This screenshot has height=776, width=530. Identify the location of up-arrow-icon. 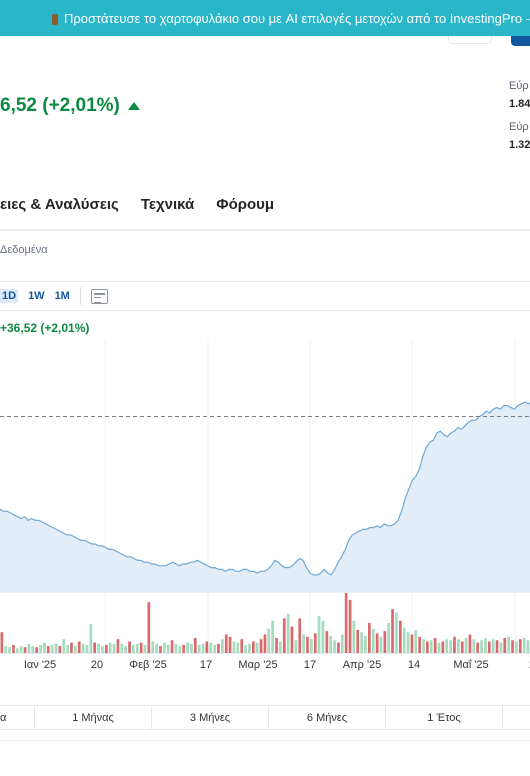
(133, 106).